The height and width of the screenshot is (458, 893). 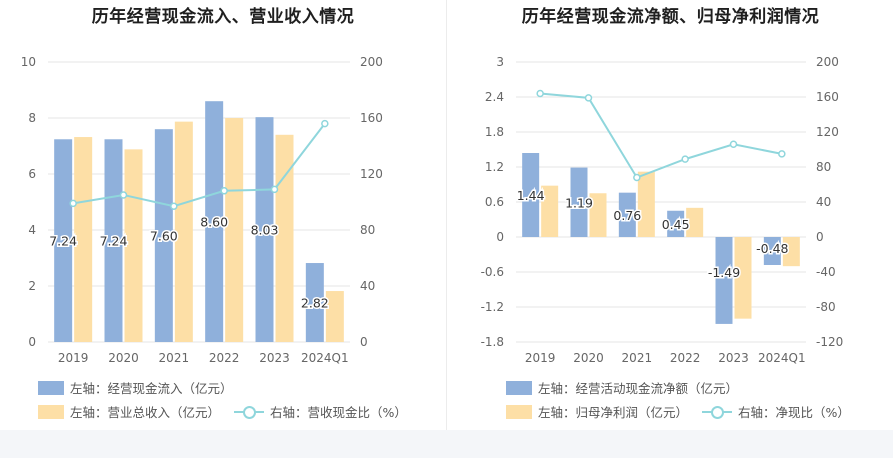 I want to click on legend-swatch-net-profit, so click(x=519, y=411).